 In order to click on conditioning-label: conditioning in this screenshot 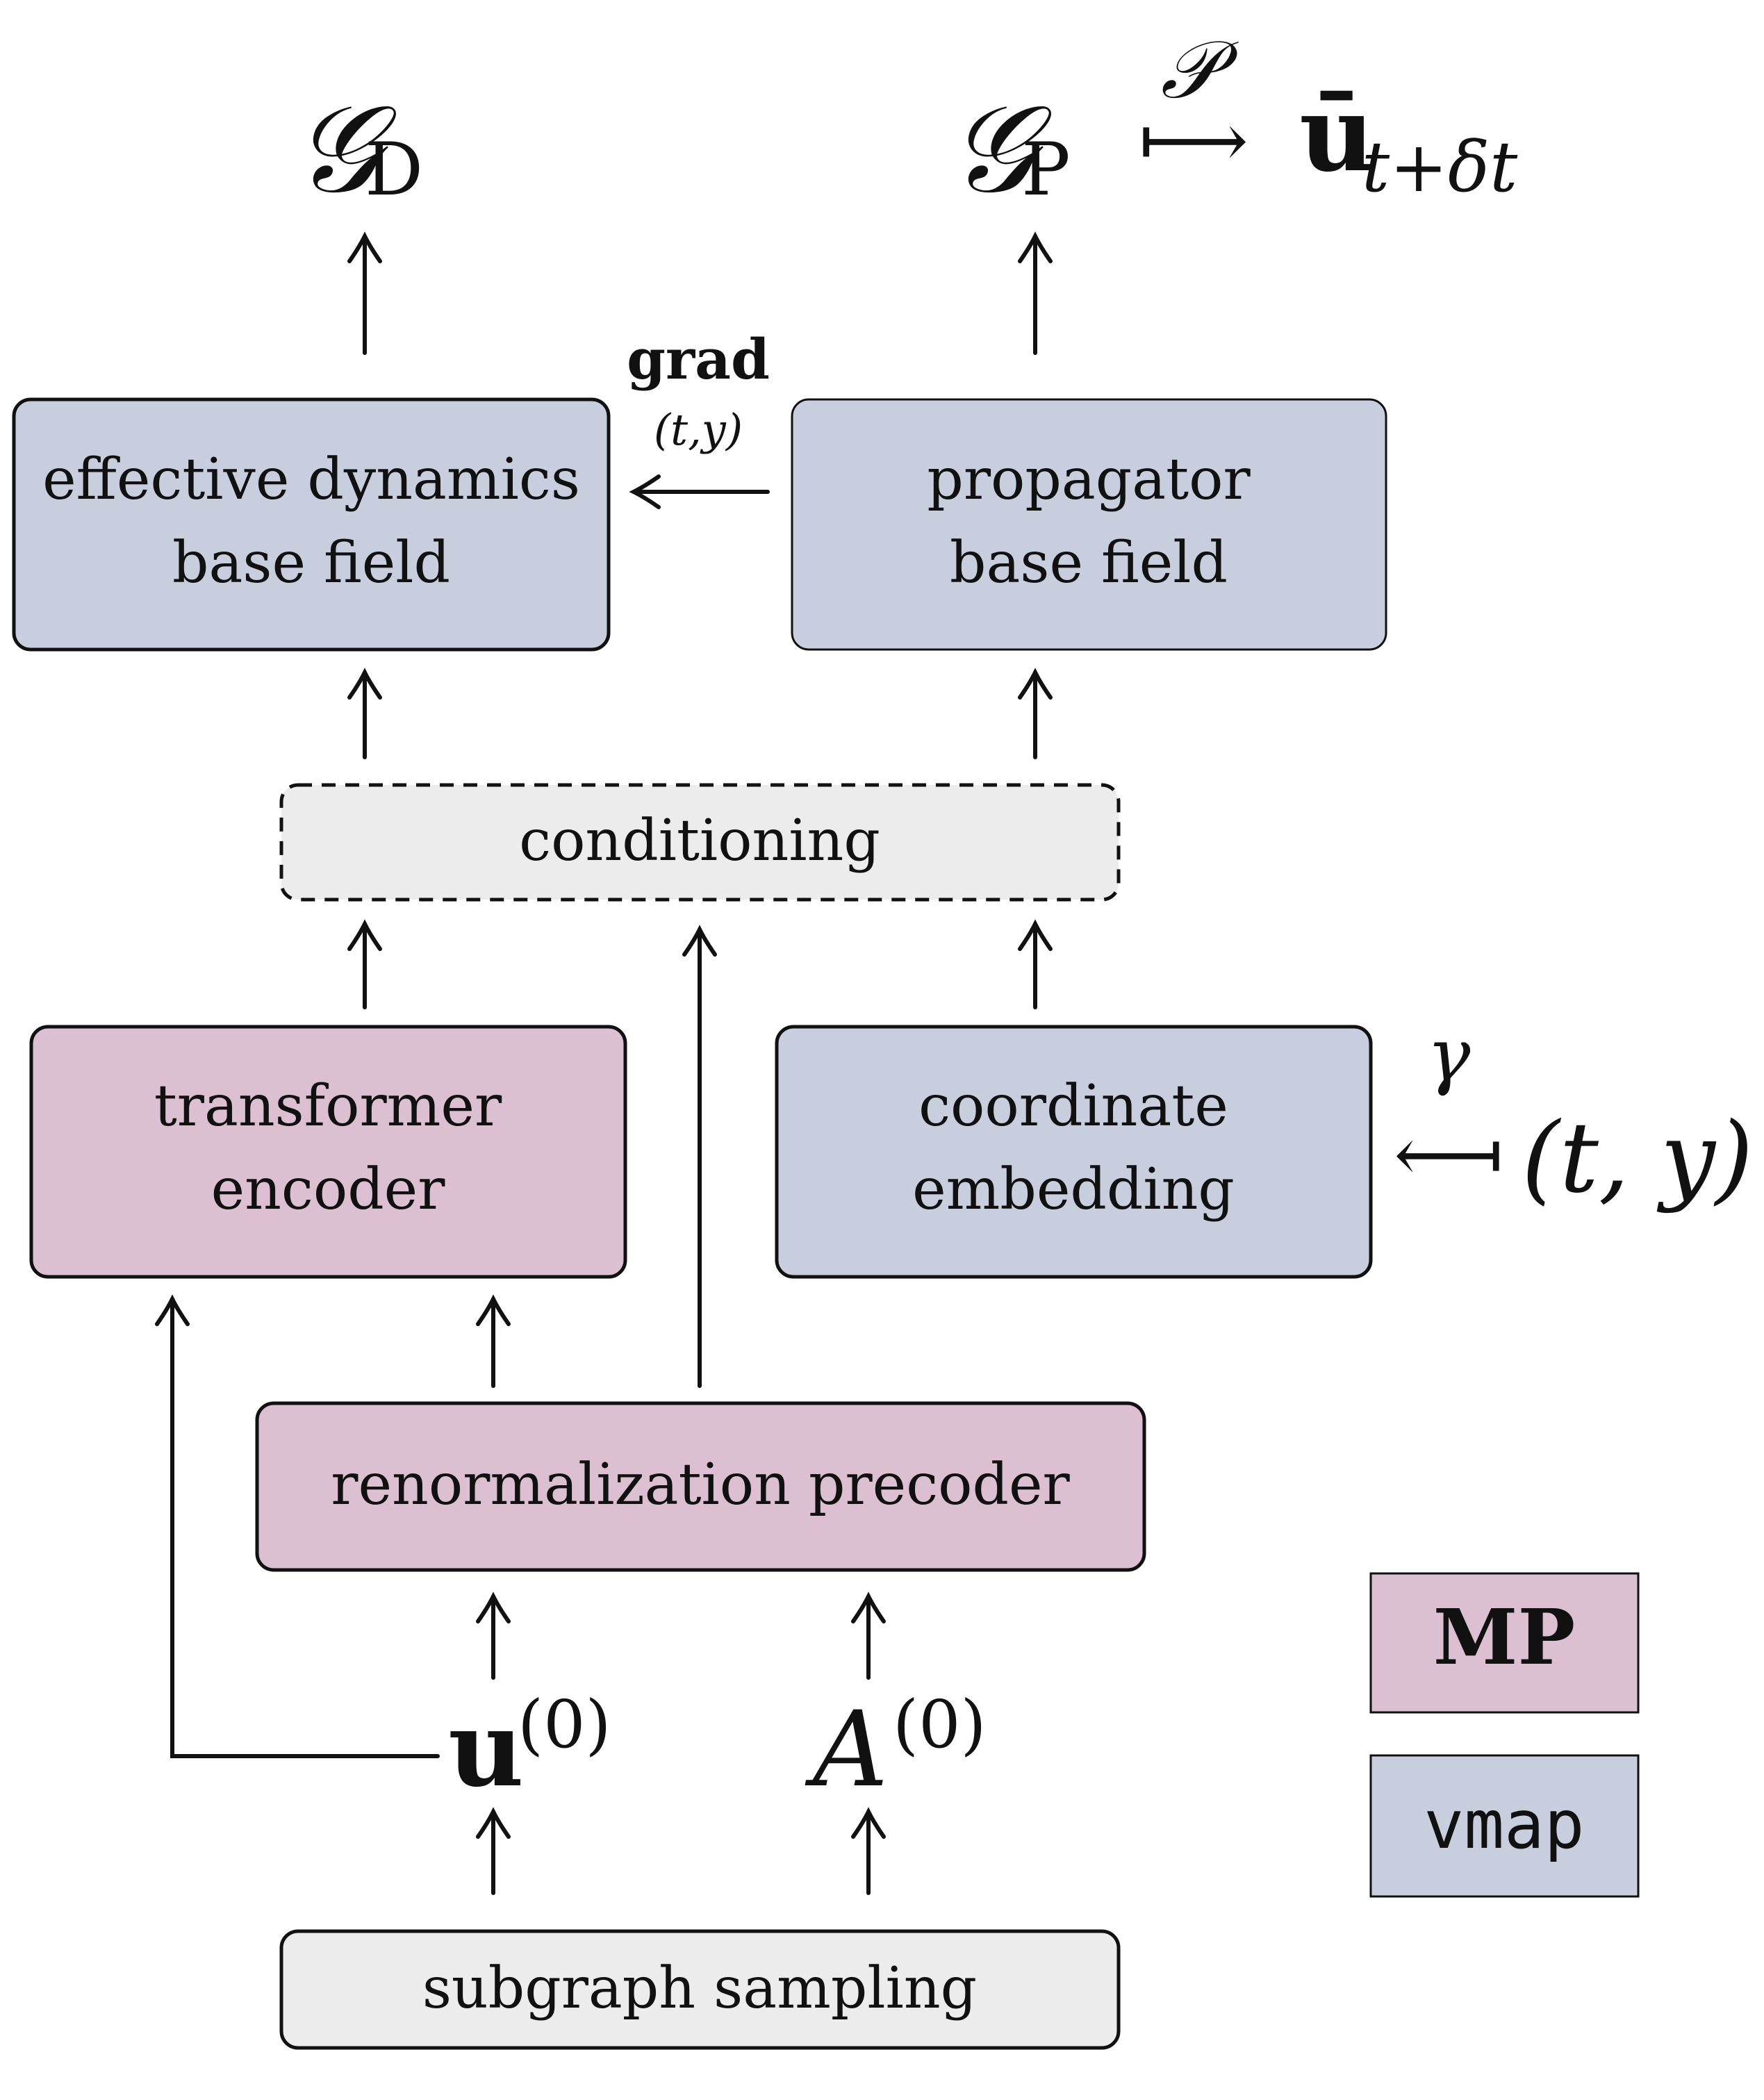, I will do `click(699, 841)`.